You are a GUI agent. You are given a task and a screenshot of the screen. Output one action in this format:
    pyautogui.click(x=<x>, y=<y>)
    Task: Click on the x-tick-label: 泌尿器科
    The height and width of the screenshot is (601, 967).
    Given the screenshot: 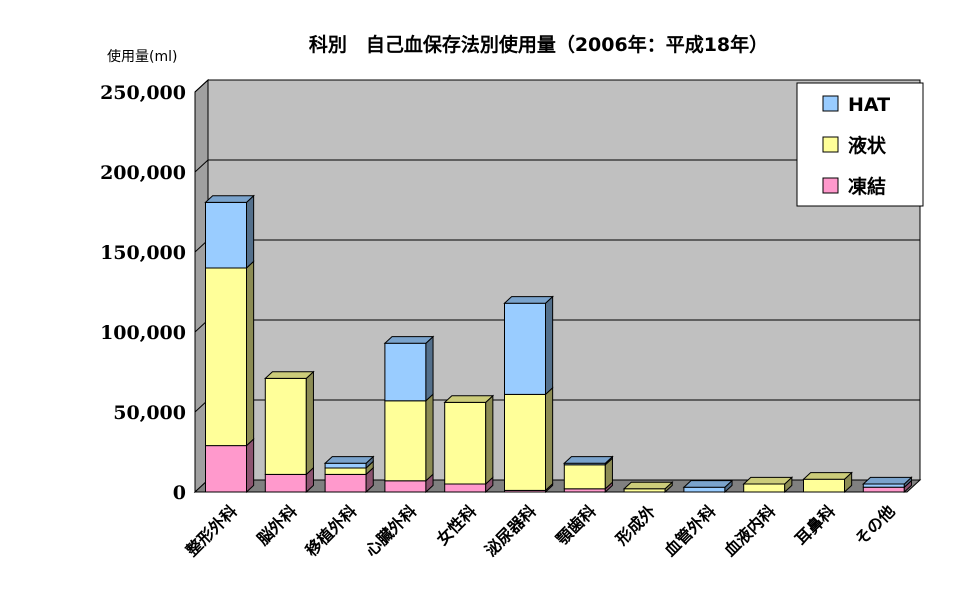 What is the action you would take?
    pyautogui.click(x=510, y=530)
    